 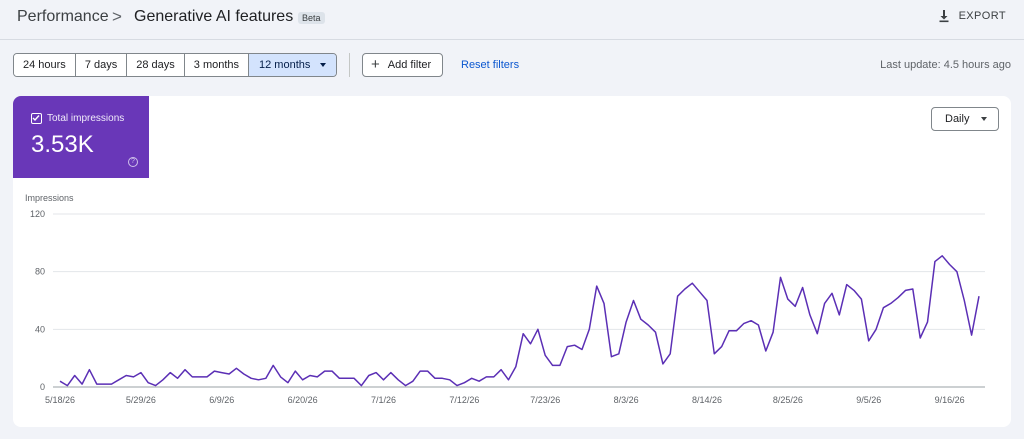 I want to click on range-24-hours: 24 hours, so click(x=45, y=65).